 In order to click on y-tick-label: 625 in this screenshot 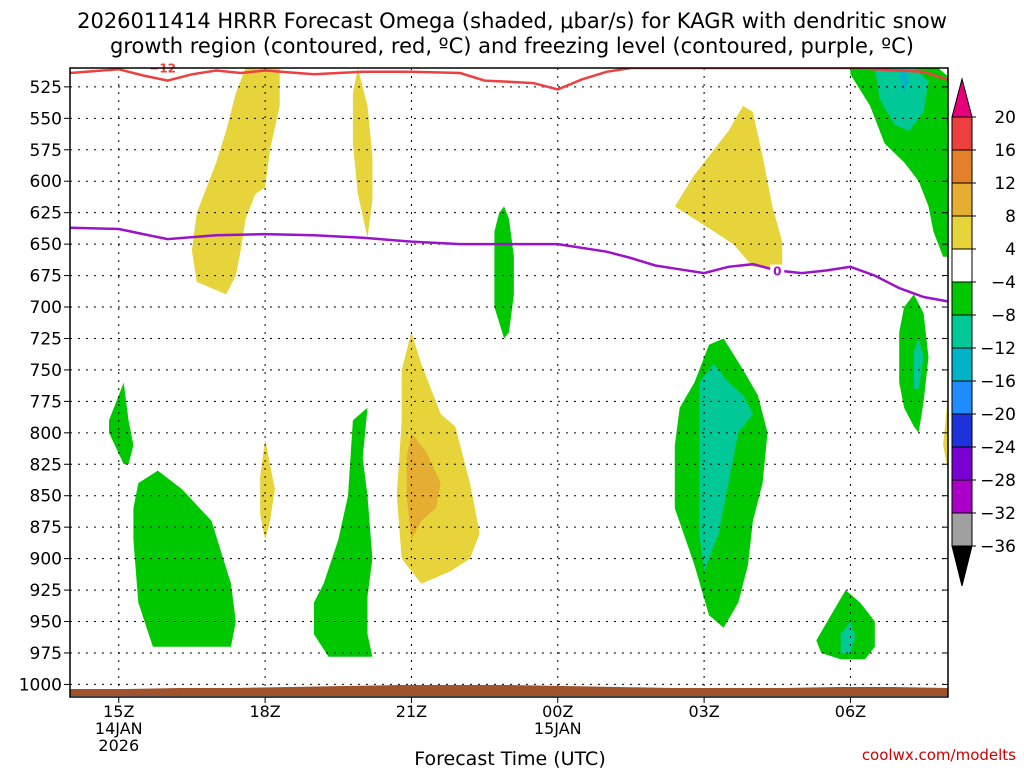, I will do `click(46, 214)`.